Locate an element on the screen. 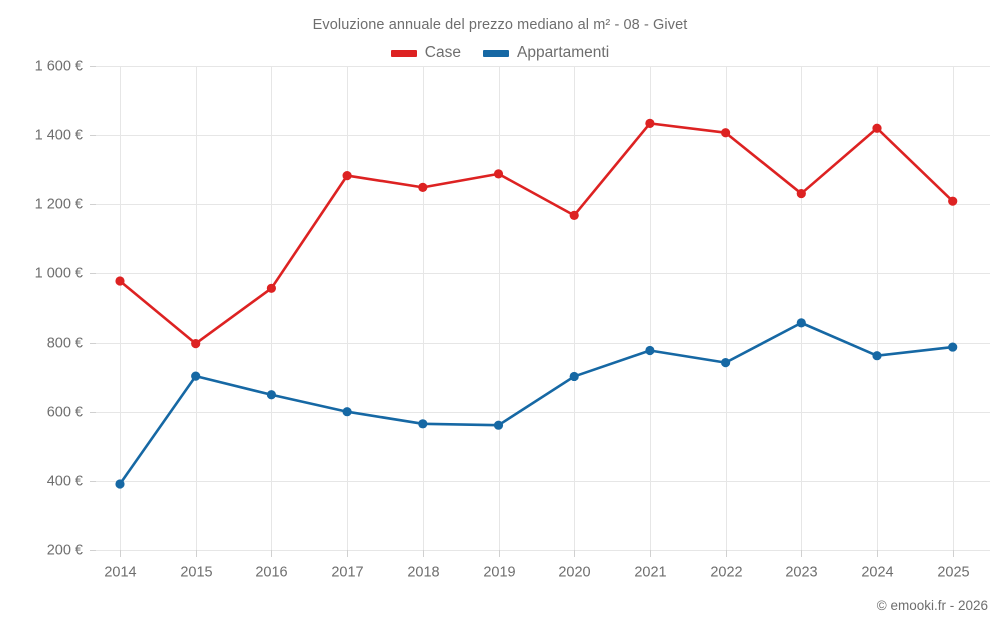  legend-swatch-case is located at coordinates (403, 53).